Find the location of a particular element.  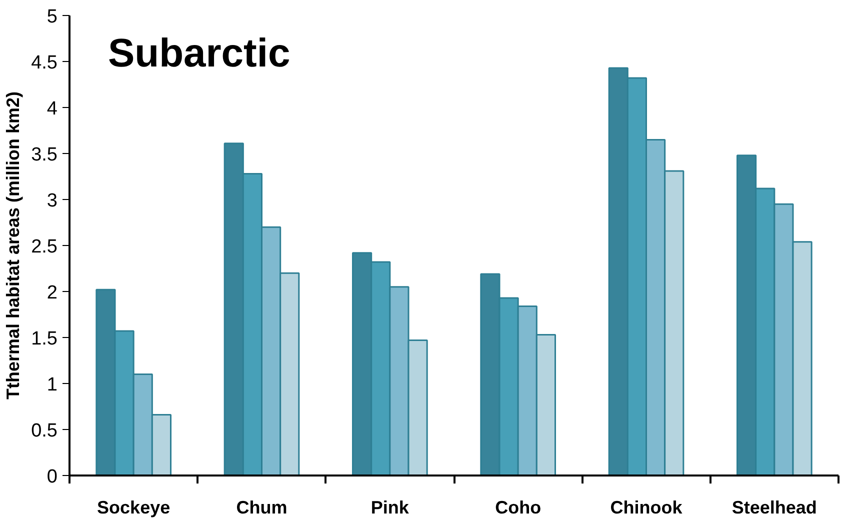

x-tick-label: Pink is located at coordinates (390, 508).